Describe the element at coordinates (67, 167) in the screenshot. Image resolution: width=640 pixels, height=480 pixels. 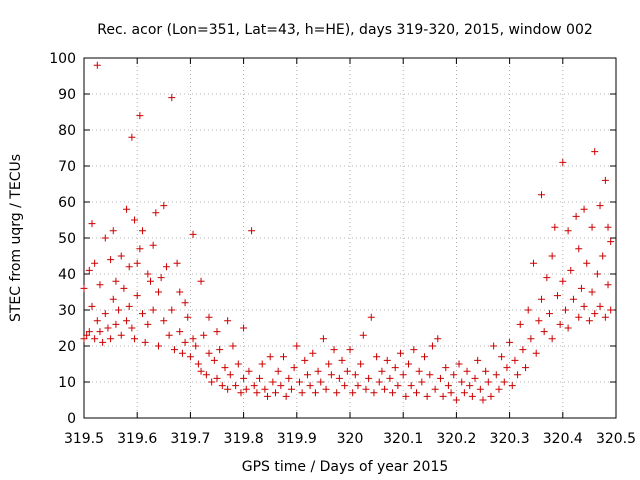
I see `y-tick-label: 70` at that location.